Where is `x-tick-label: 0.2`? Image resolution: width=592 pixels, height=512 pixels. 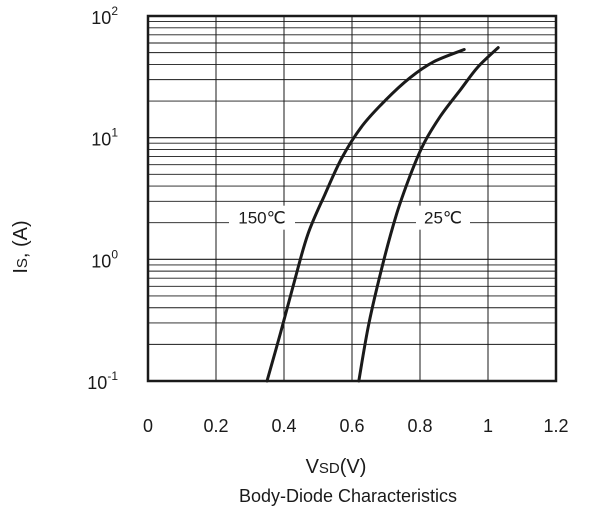
x-tick-label: 0.2 is located at coordinates (215, 426).